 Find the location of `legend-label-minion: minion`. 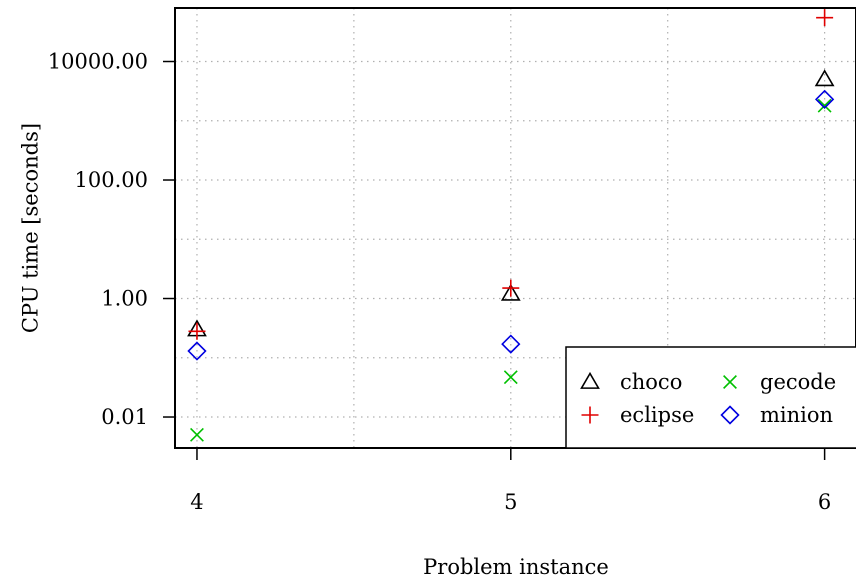

legend-label-minion: minion is located at coordinates (796, 415).